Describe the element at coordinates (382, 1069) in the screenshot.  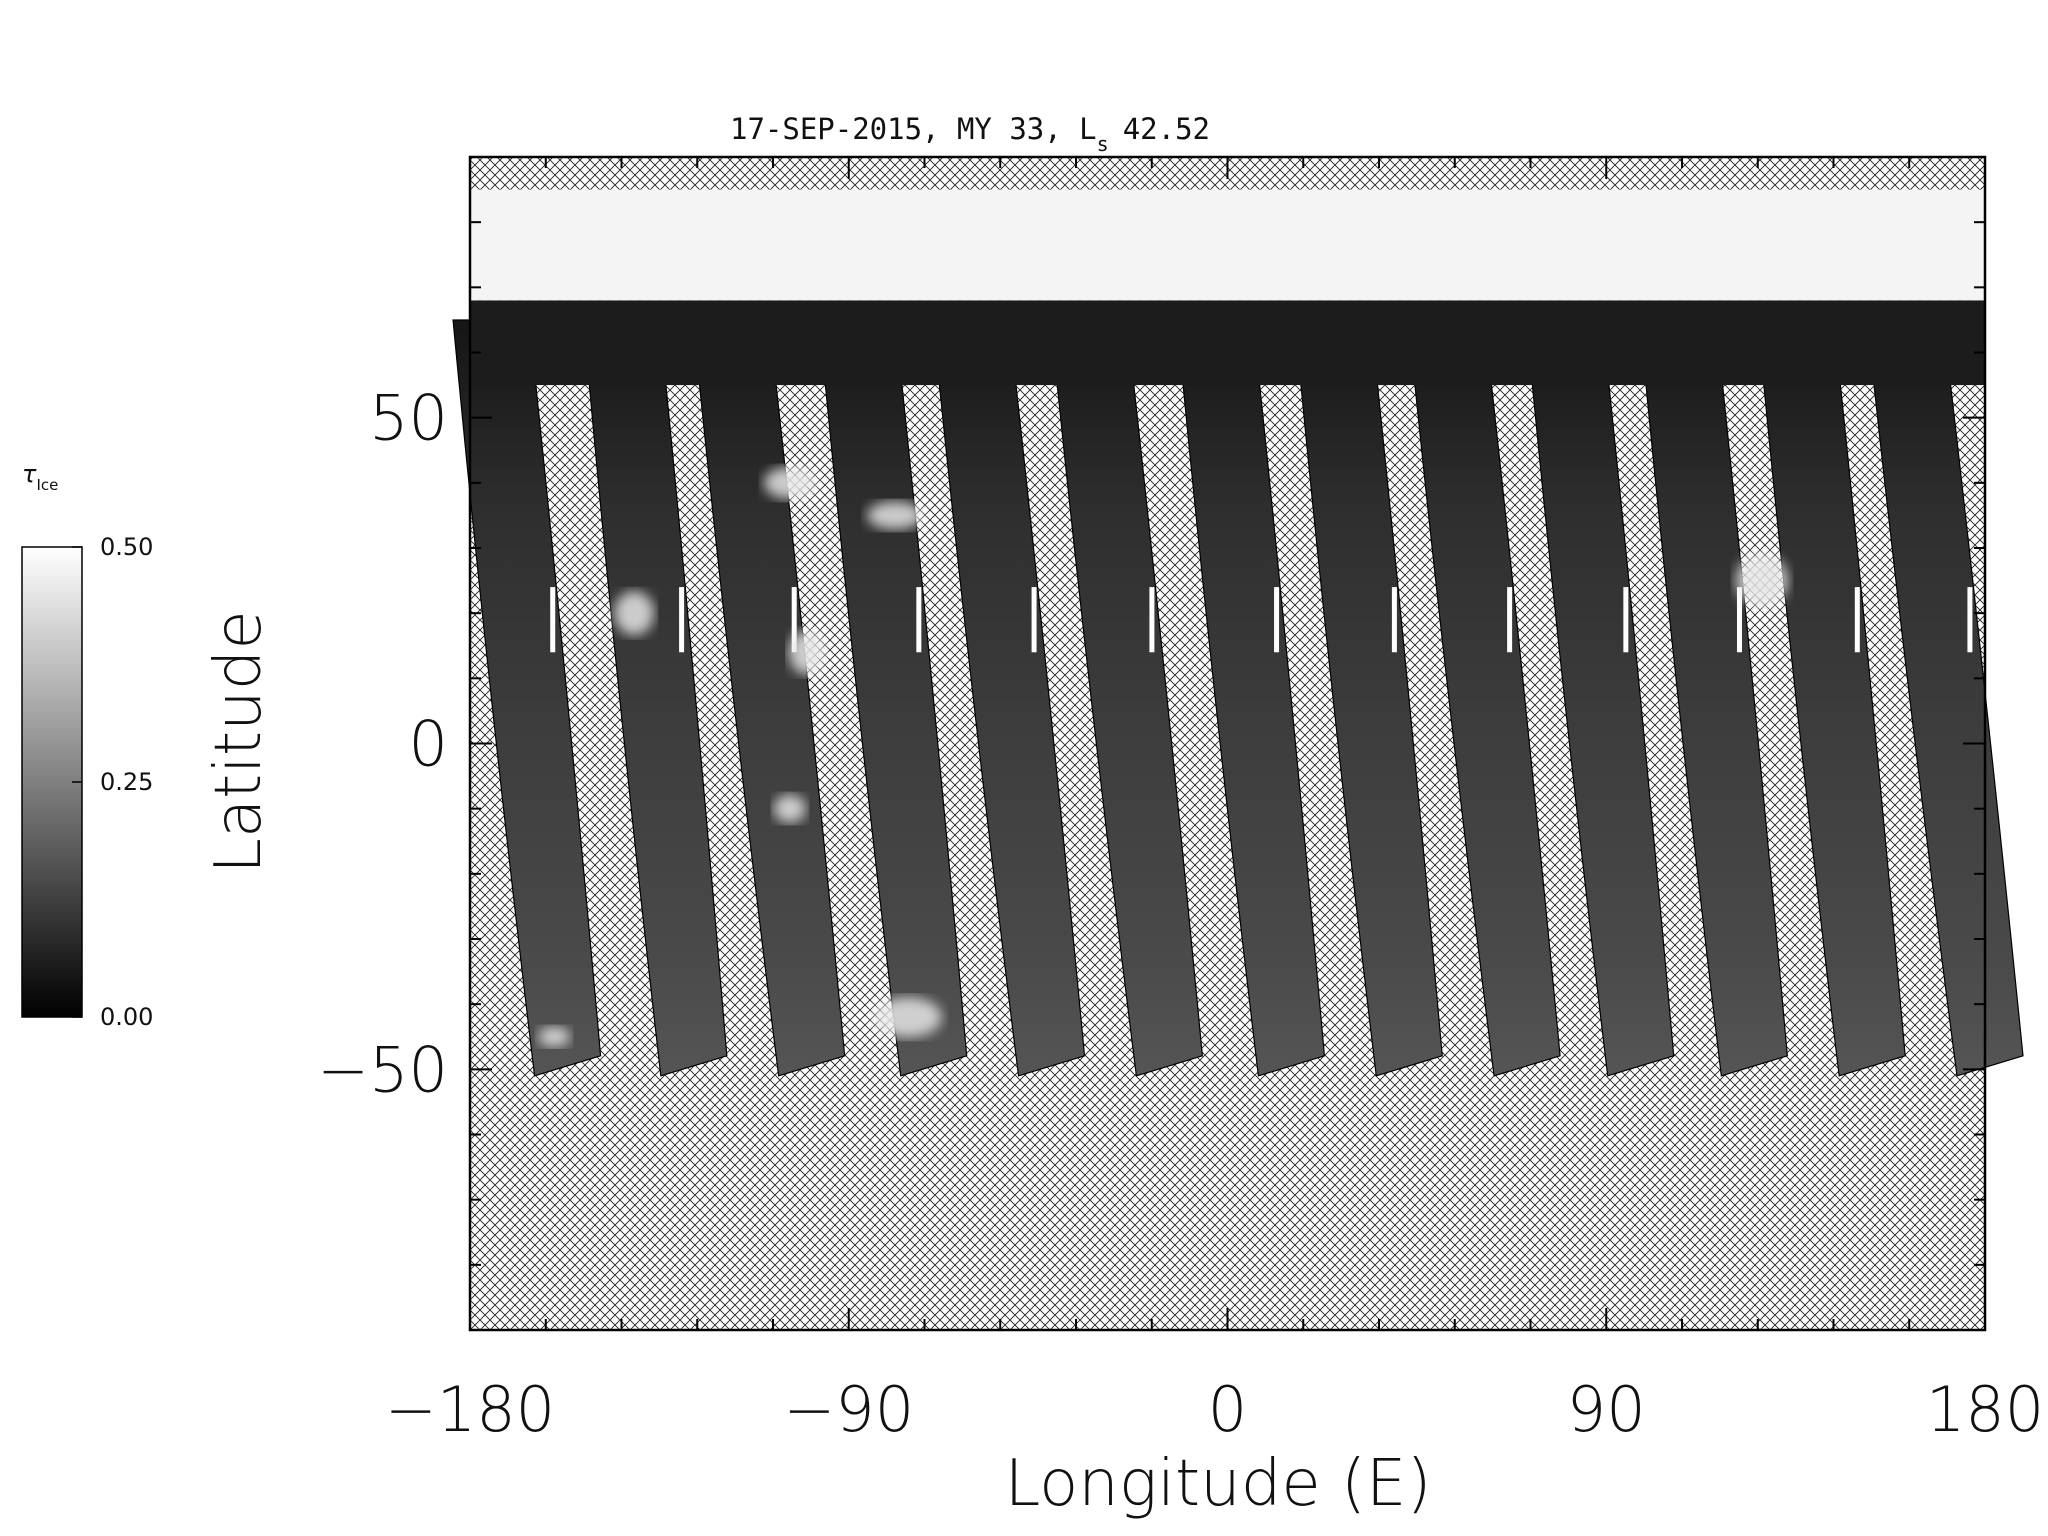
I see `y-tick-label: −50` at that location.